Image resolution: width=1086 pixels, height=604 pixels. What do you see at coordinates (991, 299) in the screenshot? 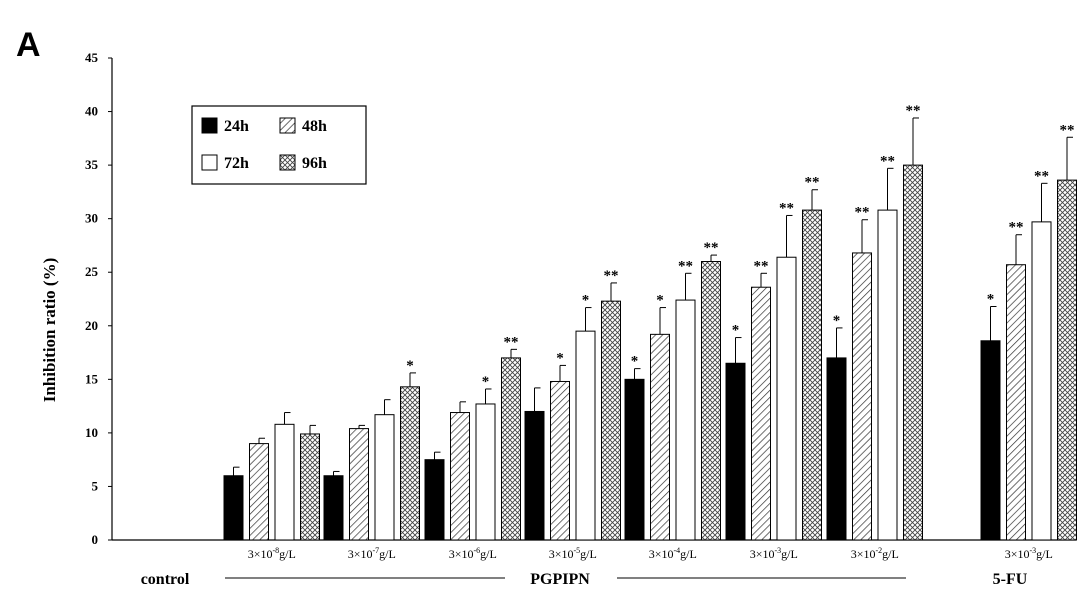
I see `significance-mark-24h-7: *` at bounding box center [991, 299].